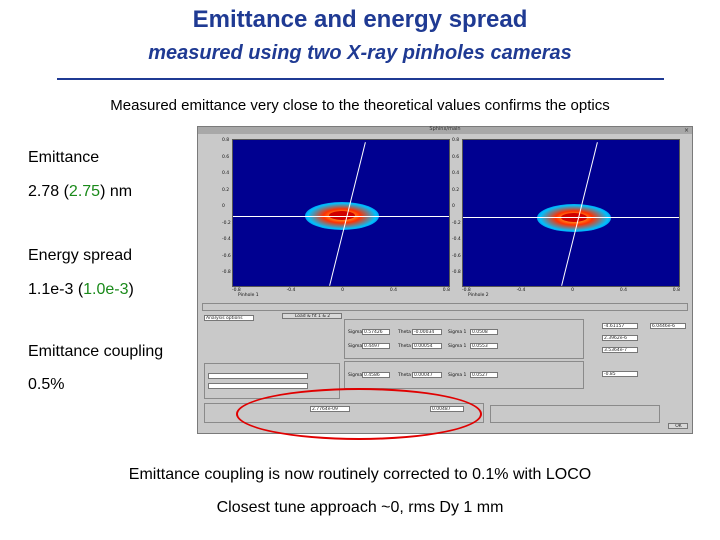 This screenshot has height=540, width=720. What do you see at coordinates (360, 79) in the screenshot?
I see `title-divider` at bounding box center [360, 79].